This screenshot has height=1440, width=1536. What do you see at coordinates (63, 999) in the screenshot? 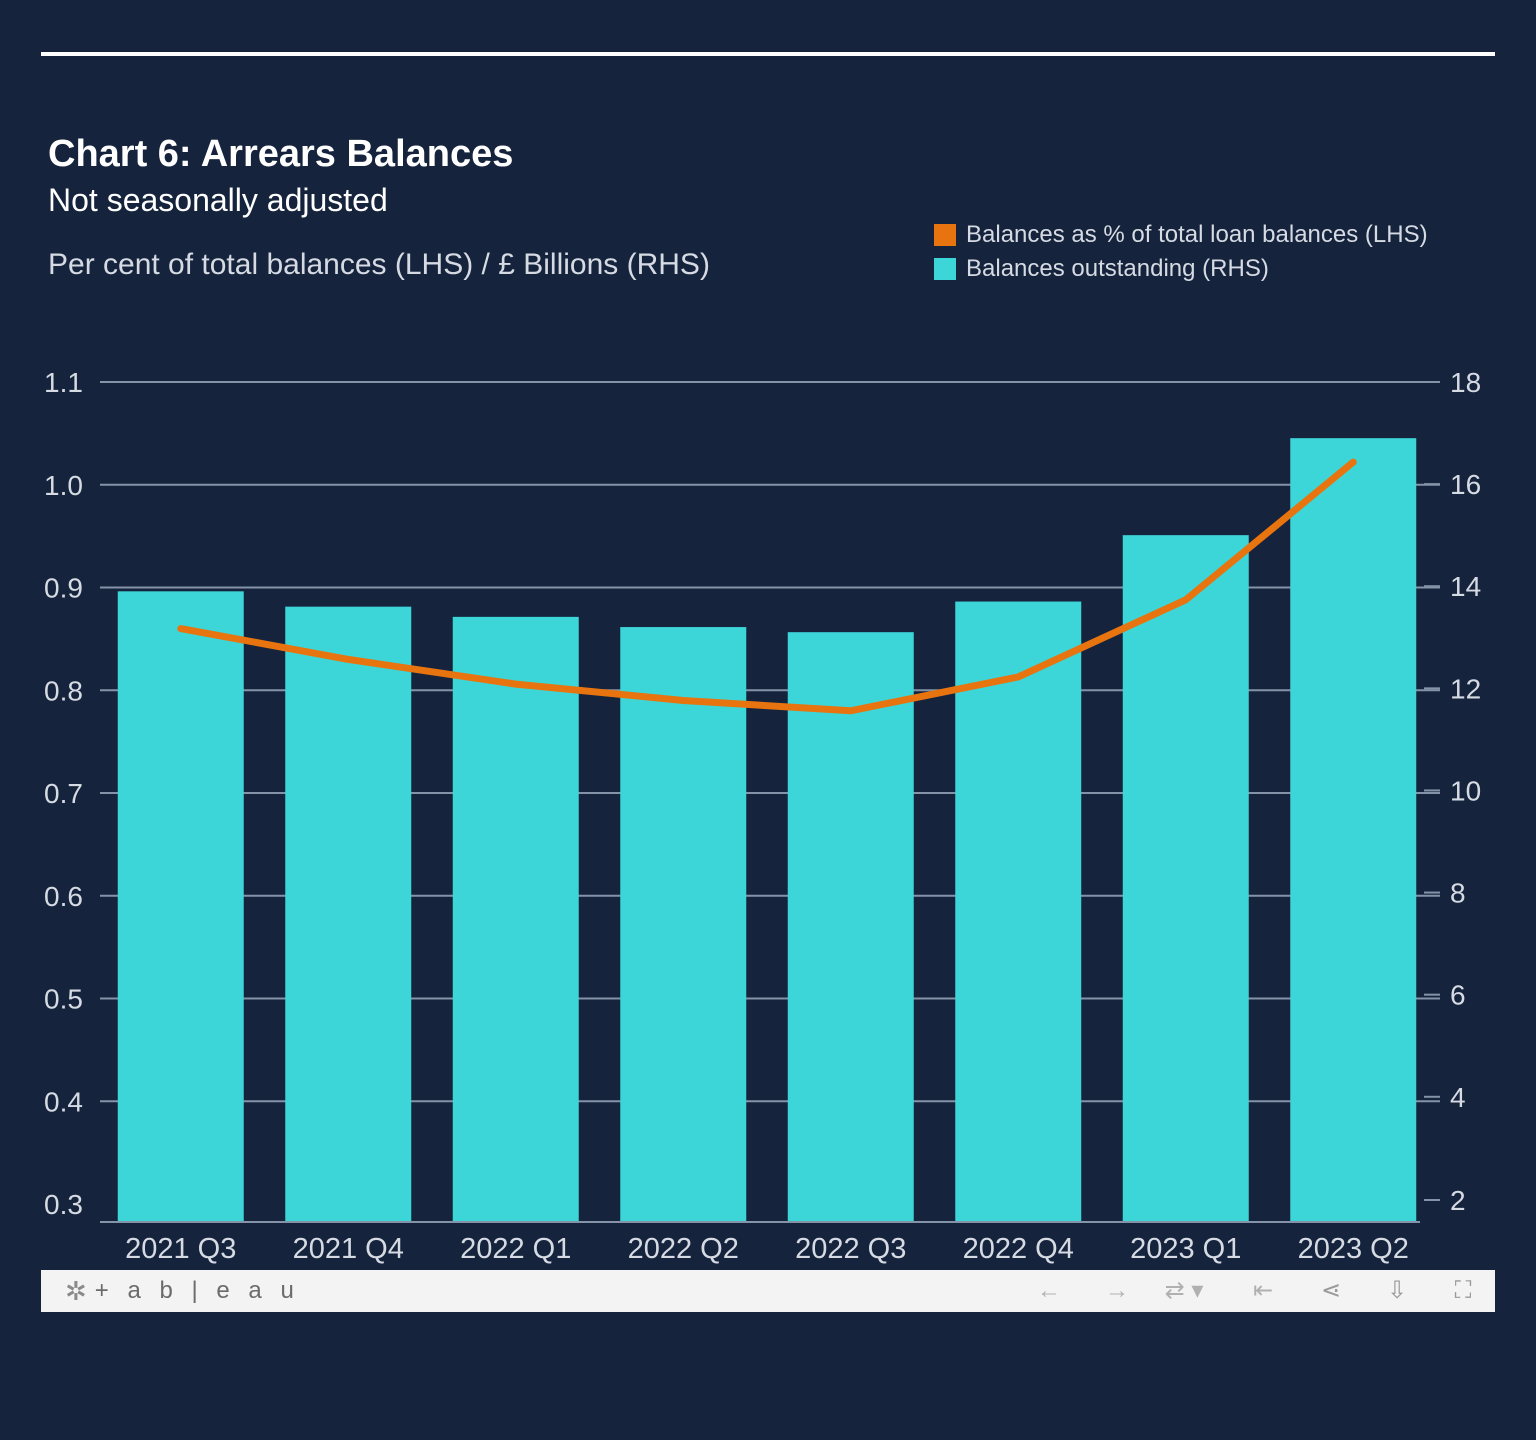
I see `y-left-tick-label: 0.5` at bounding box center [63, 999].